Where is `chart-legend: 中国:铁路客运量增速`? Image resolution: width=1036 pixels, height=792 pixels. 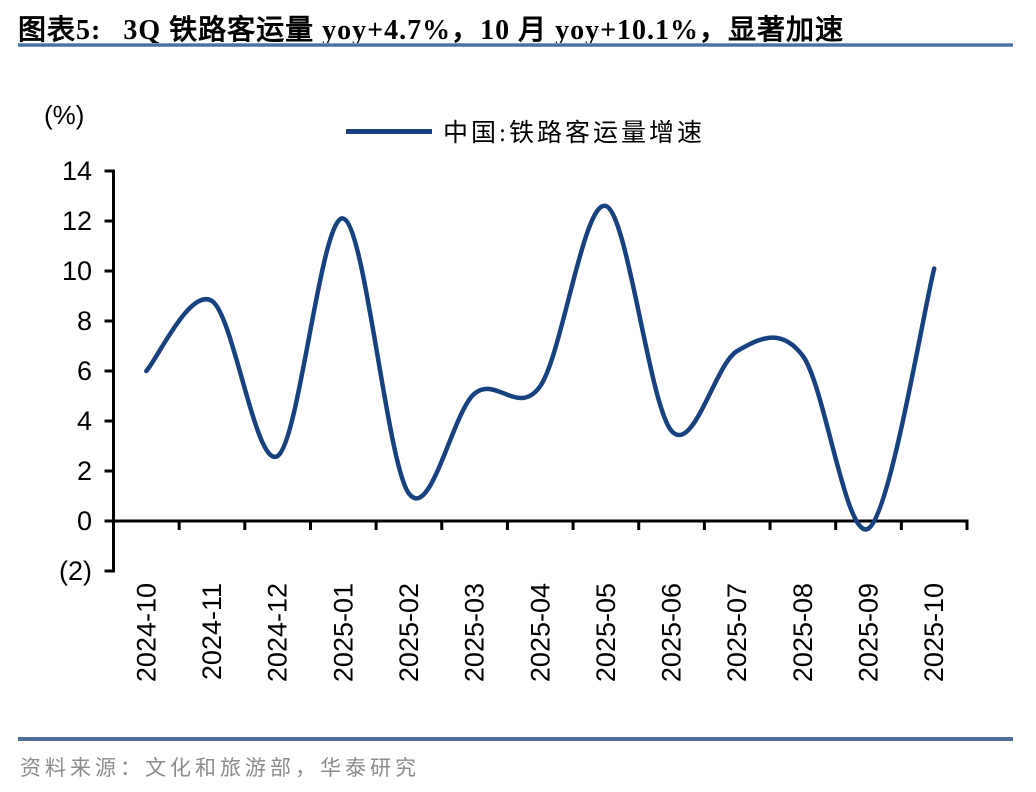
chart-legend: 中国:铁路客运量增速 is located at coordinates (525, 131).